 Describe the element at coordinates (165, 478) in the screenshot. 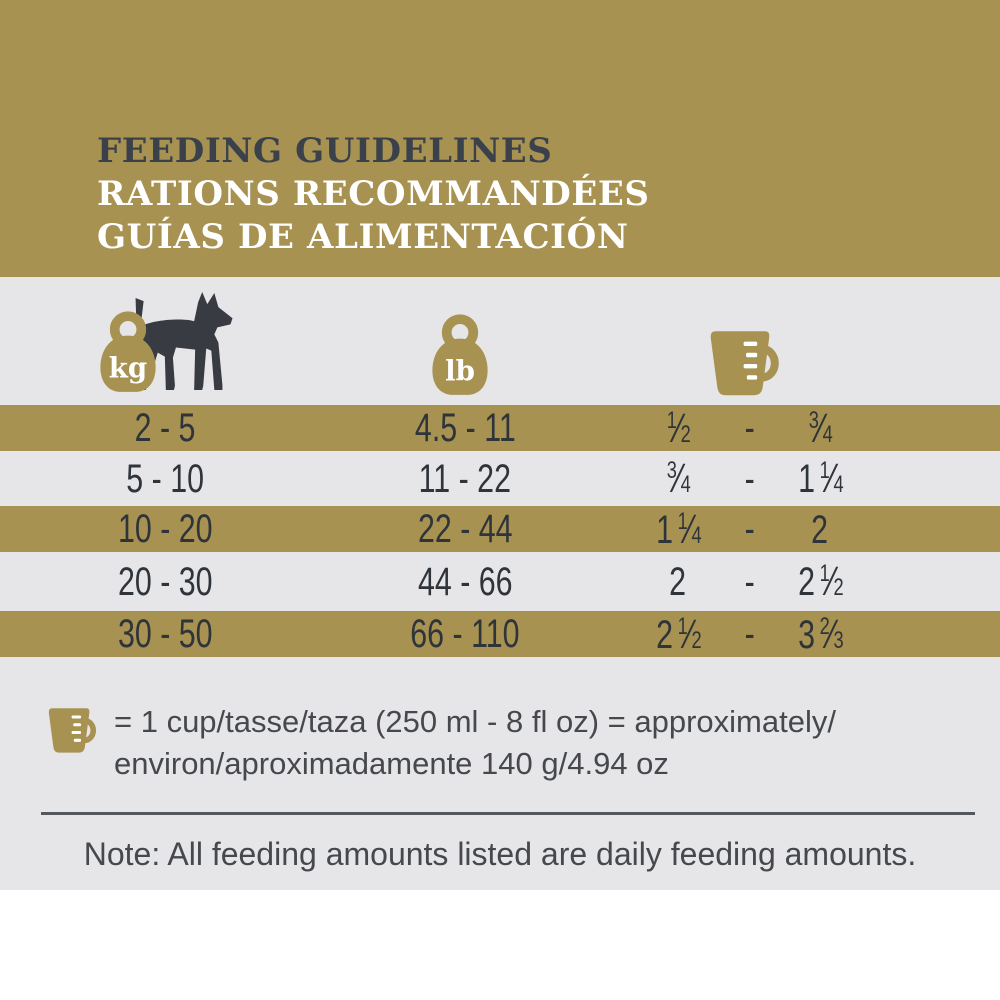

I see `kg-range: 5 - 10` at that location.